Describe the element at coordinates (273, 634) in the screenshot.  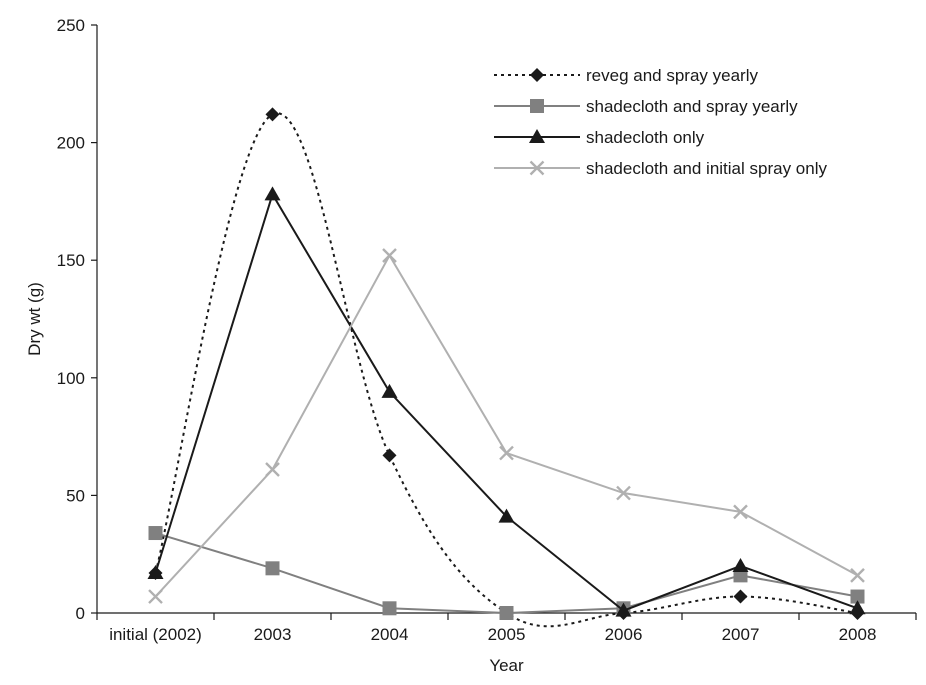
I see `x-tick-label: 2003` at that location.